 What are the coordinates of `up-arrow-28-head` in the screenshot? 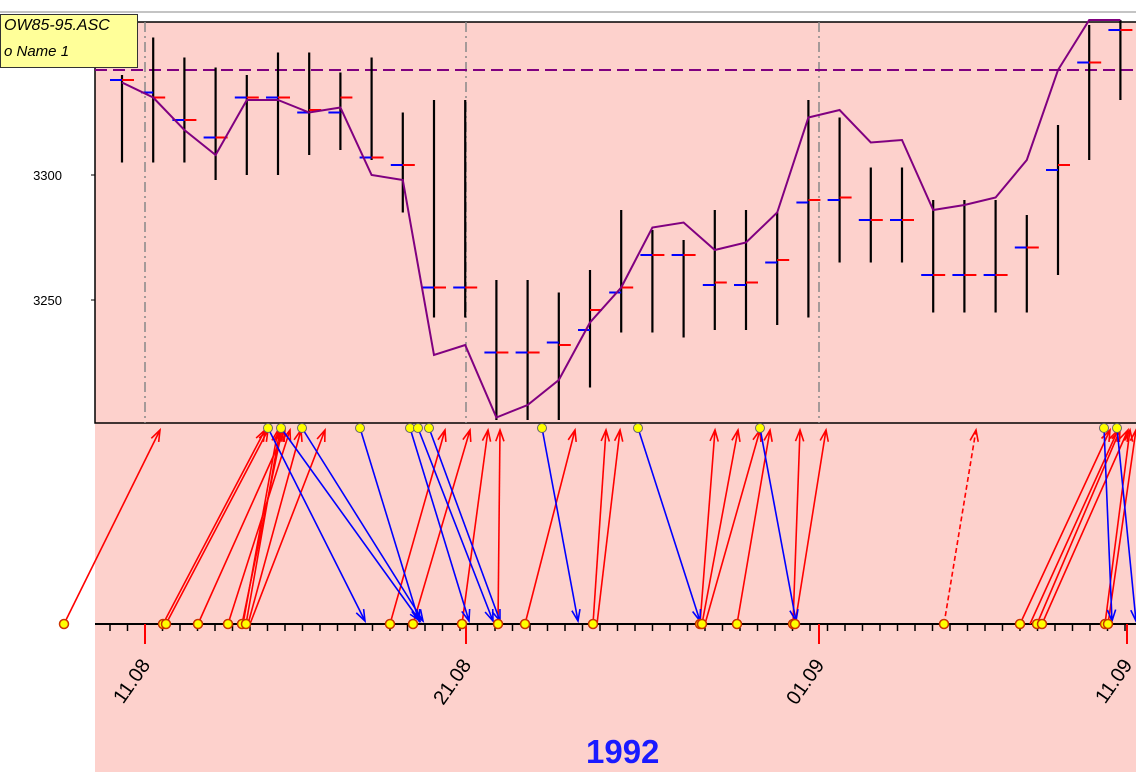 It's located at (1132, 434).